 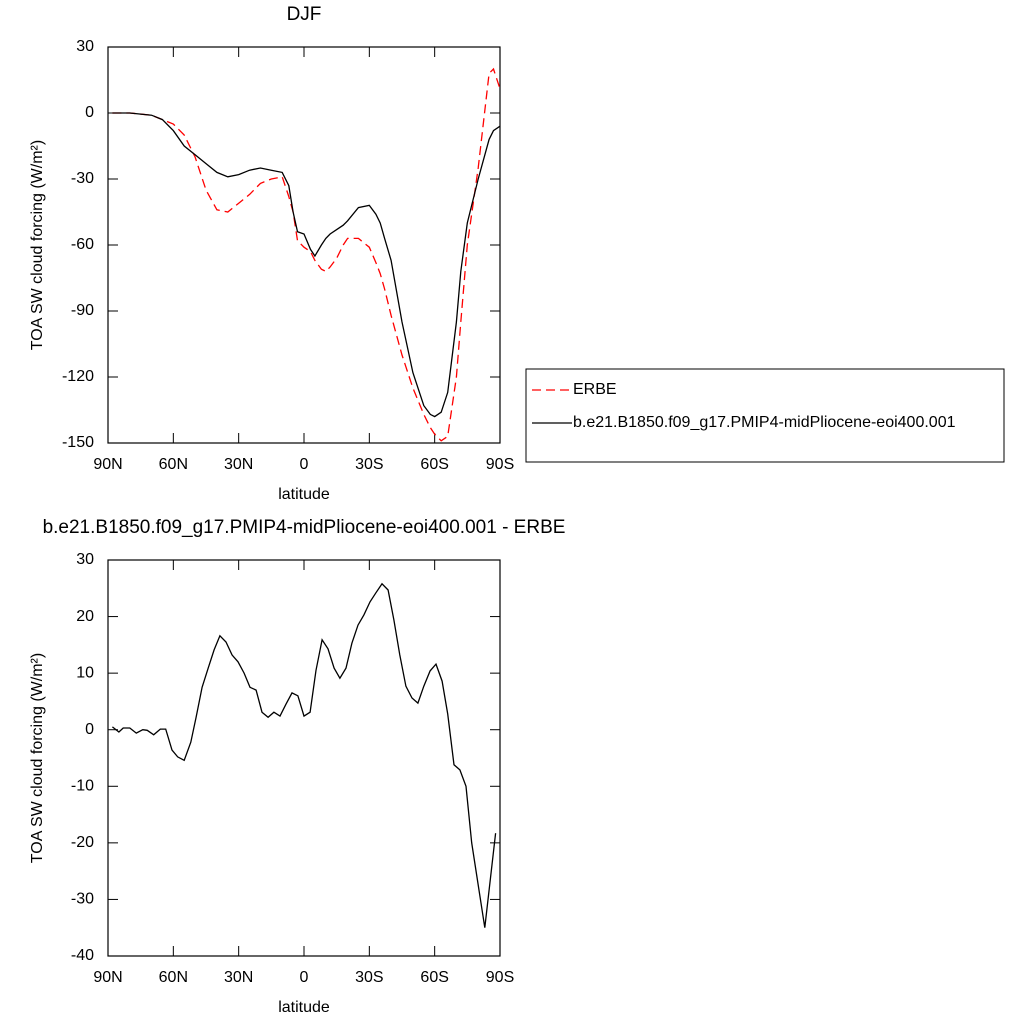 What do you see at coordinates (85, 672) in the screenshot?
I see `y-tick-label: 10` at bounding box center [85, 672].